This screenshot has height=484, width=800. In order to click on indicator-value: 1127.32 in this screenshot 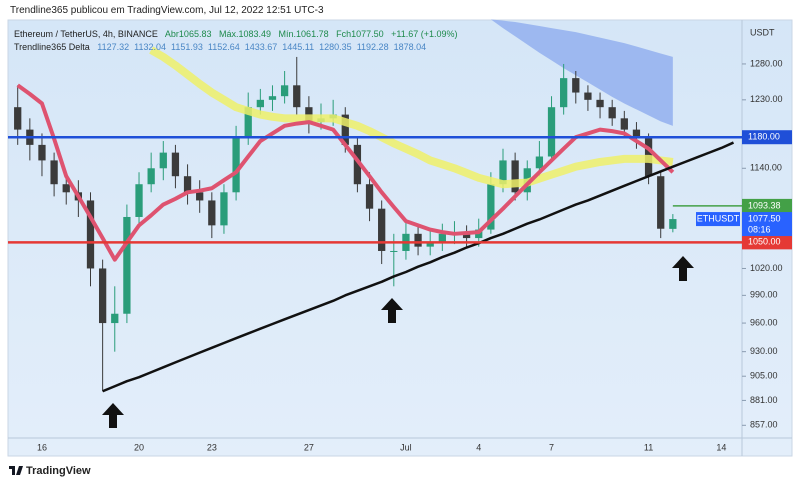, I will do `click(113, 47)`.